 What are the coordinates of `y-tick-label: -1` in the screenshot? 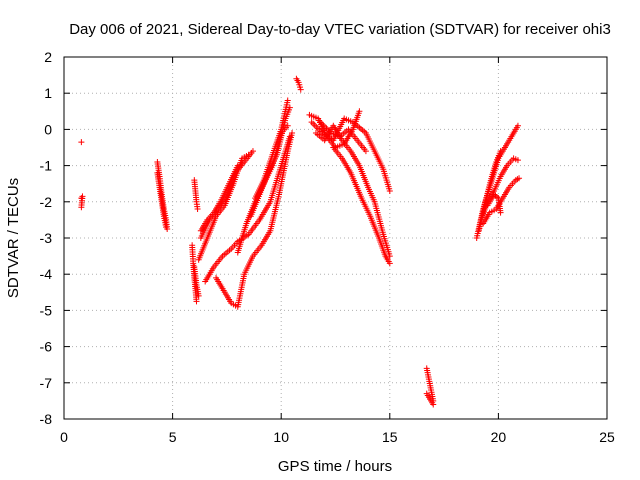 It's located at (46, 166).